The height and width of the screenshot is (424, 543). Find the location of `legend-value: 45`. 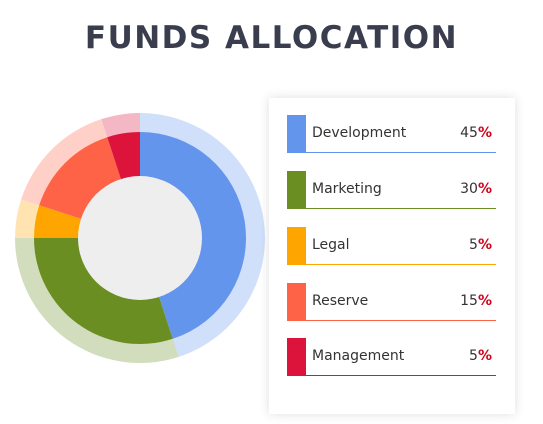

legend-value: 45 is located at coordinates (469, 133).